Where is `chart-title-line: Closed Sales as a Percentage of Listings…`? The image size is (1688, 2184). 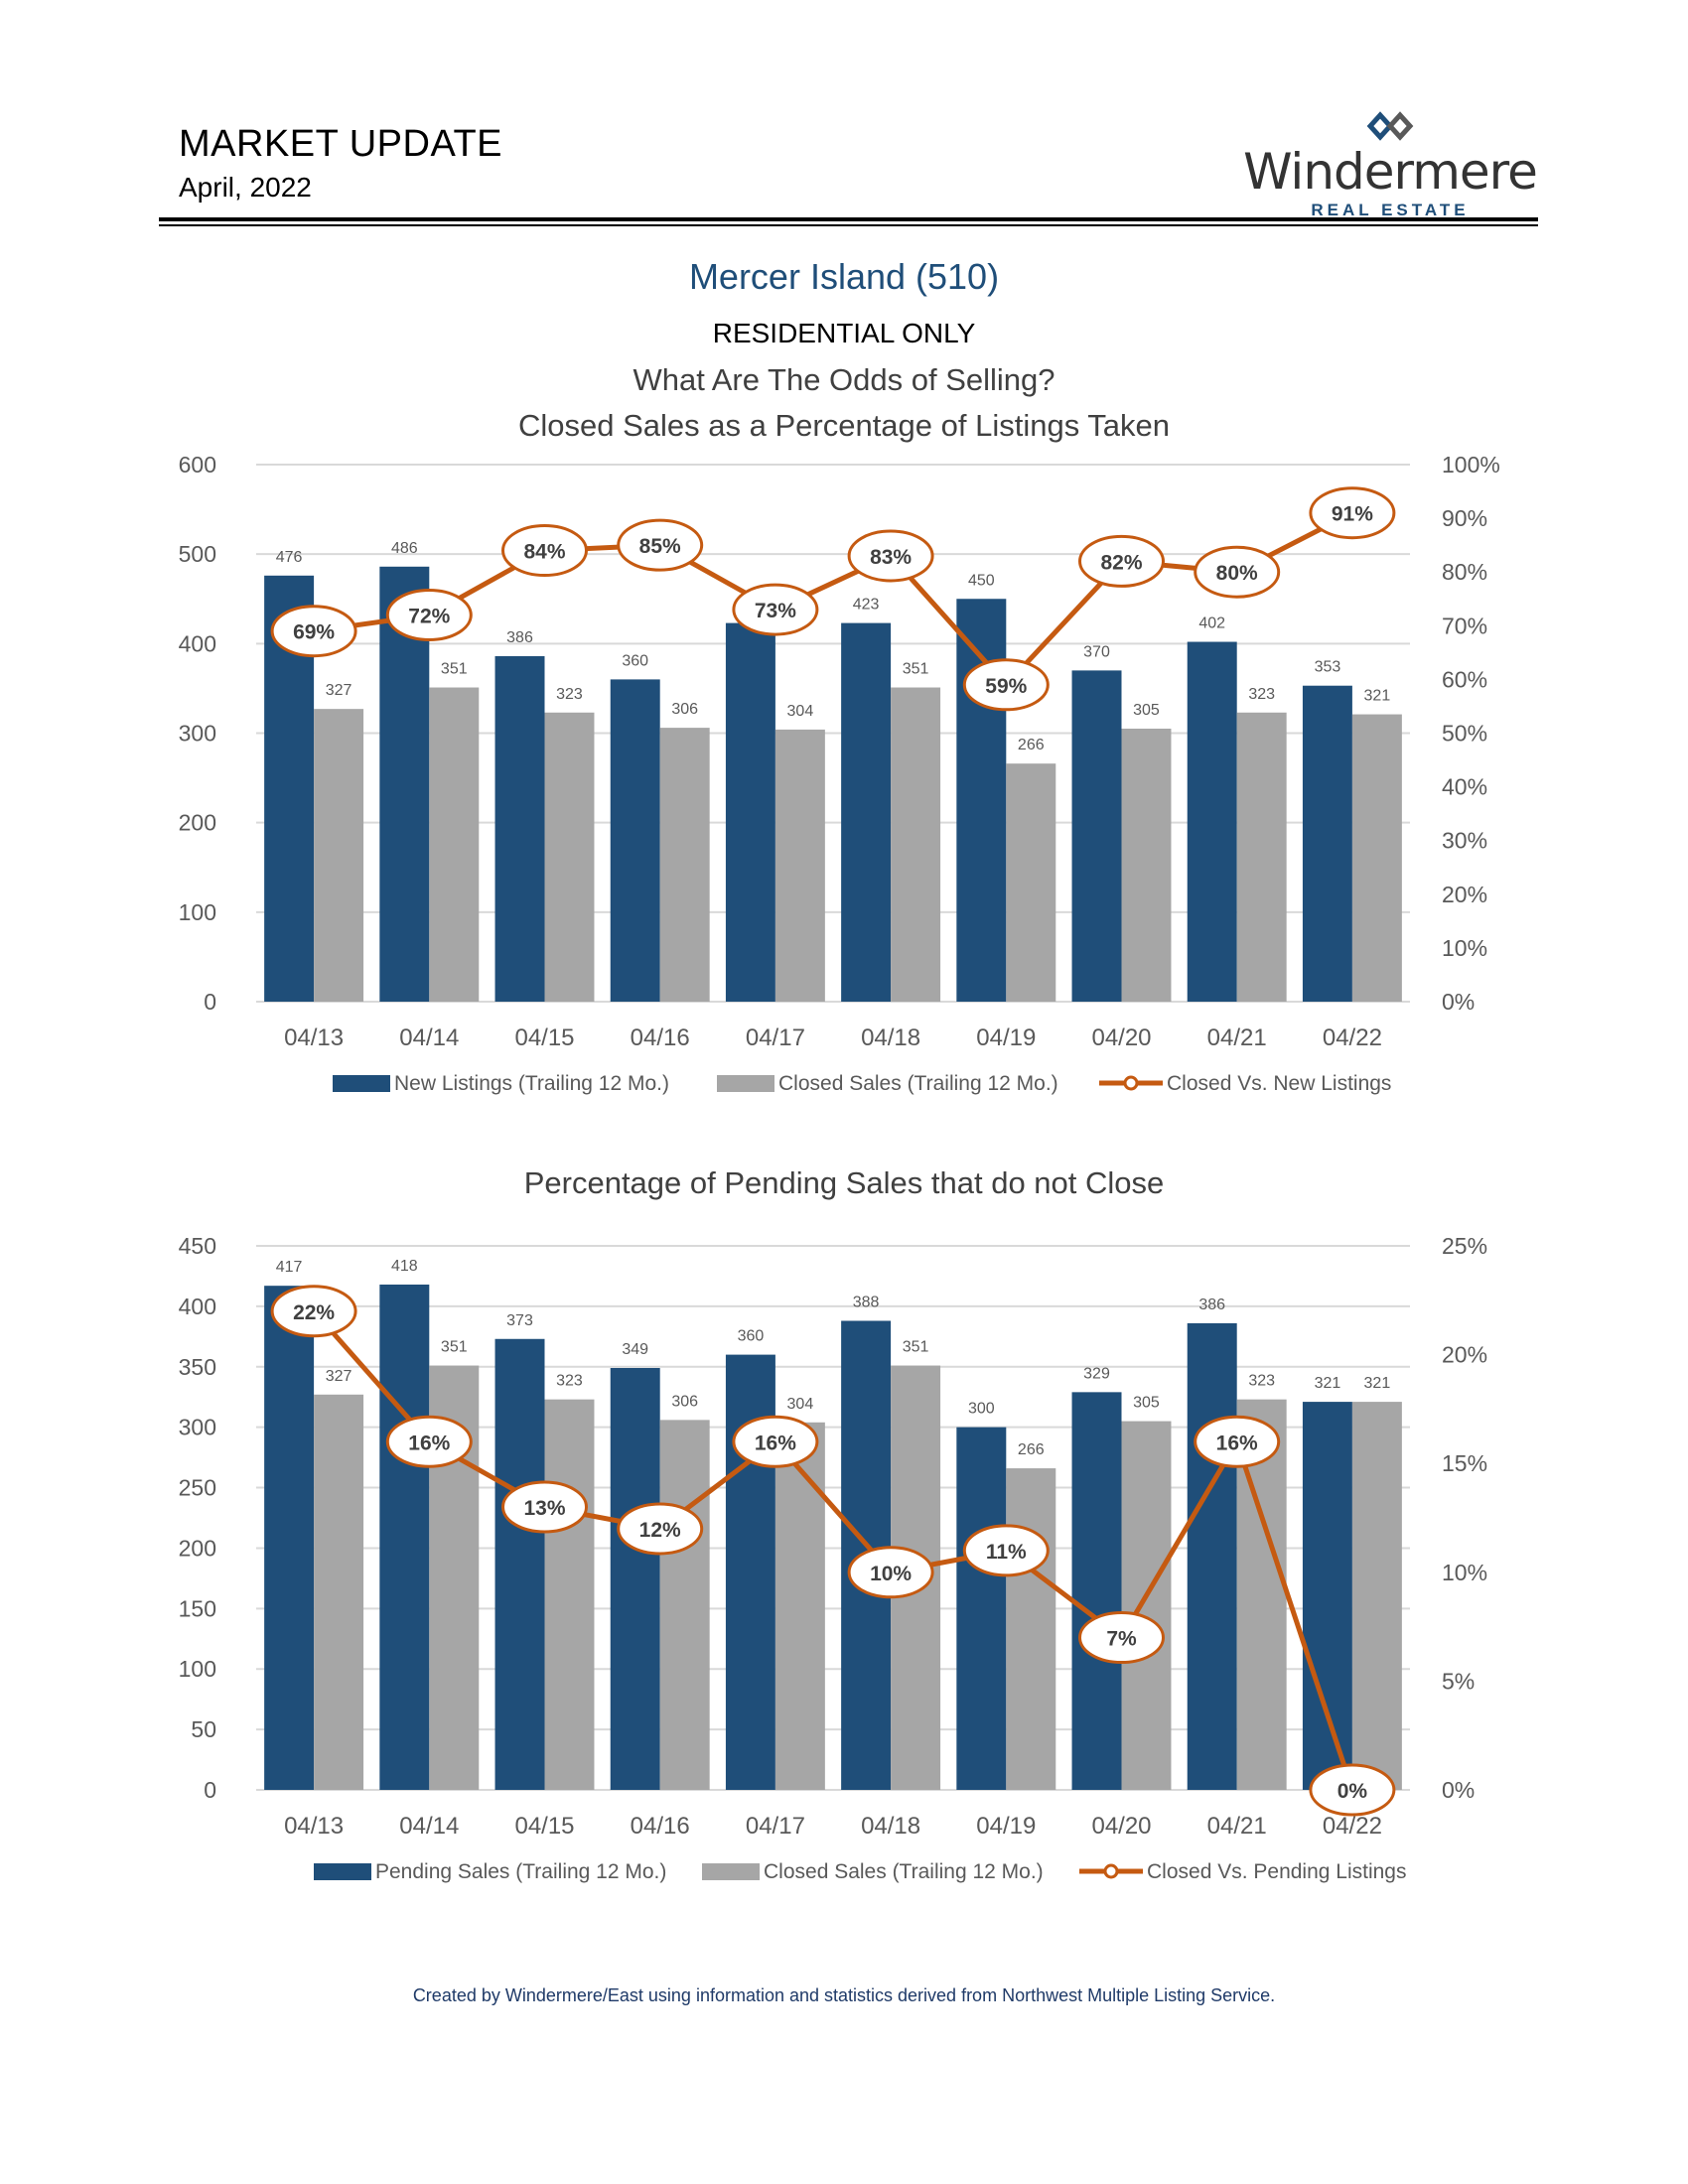
chart-title-line: Closed Sales as a Percentage of Listings… is located at coordinates (844, 425).